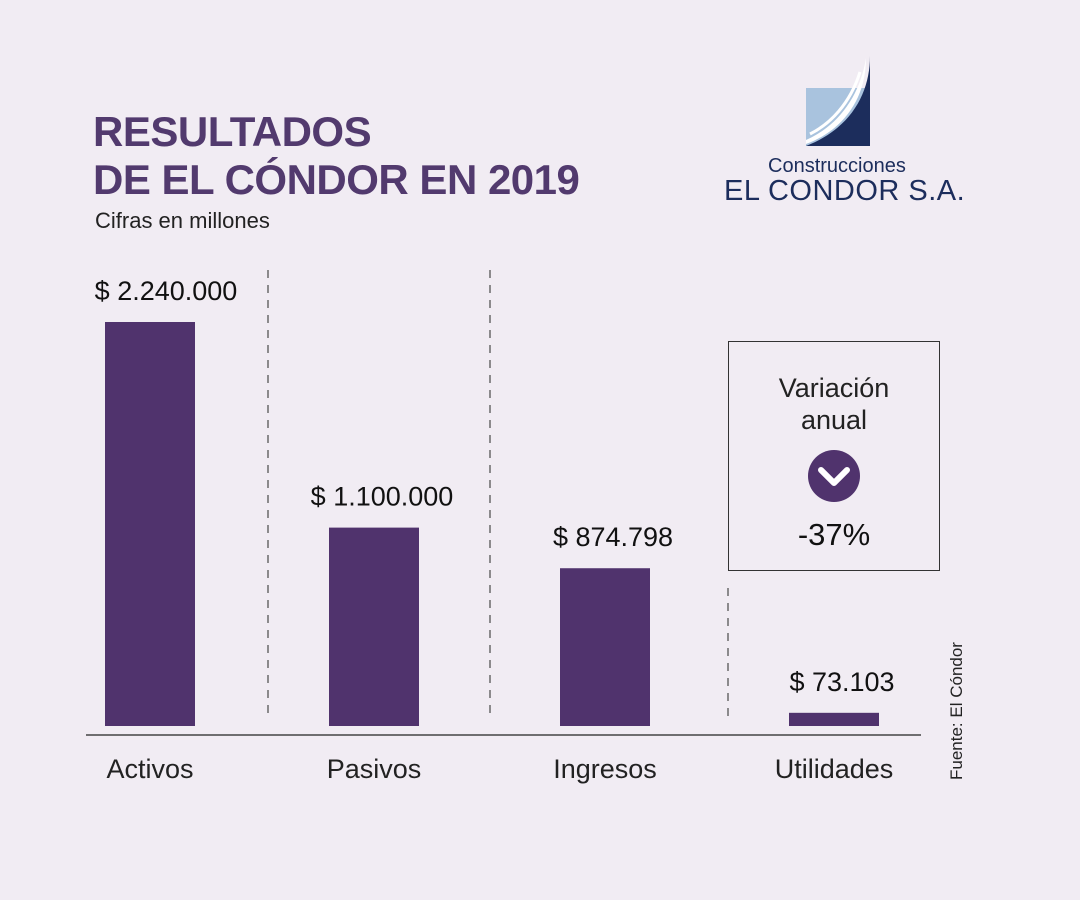 The height and width of the screenshot is (900, 1080). I want to click on annual-variation-box: Variación anual -37%, so click(834, 456).